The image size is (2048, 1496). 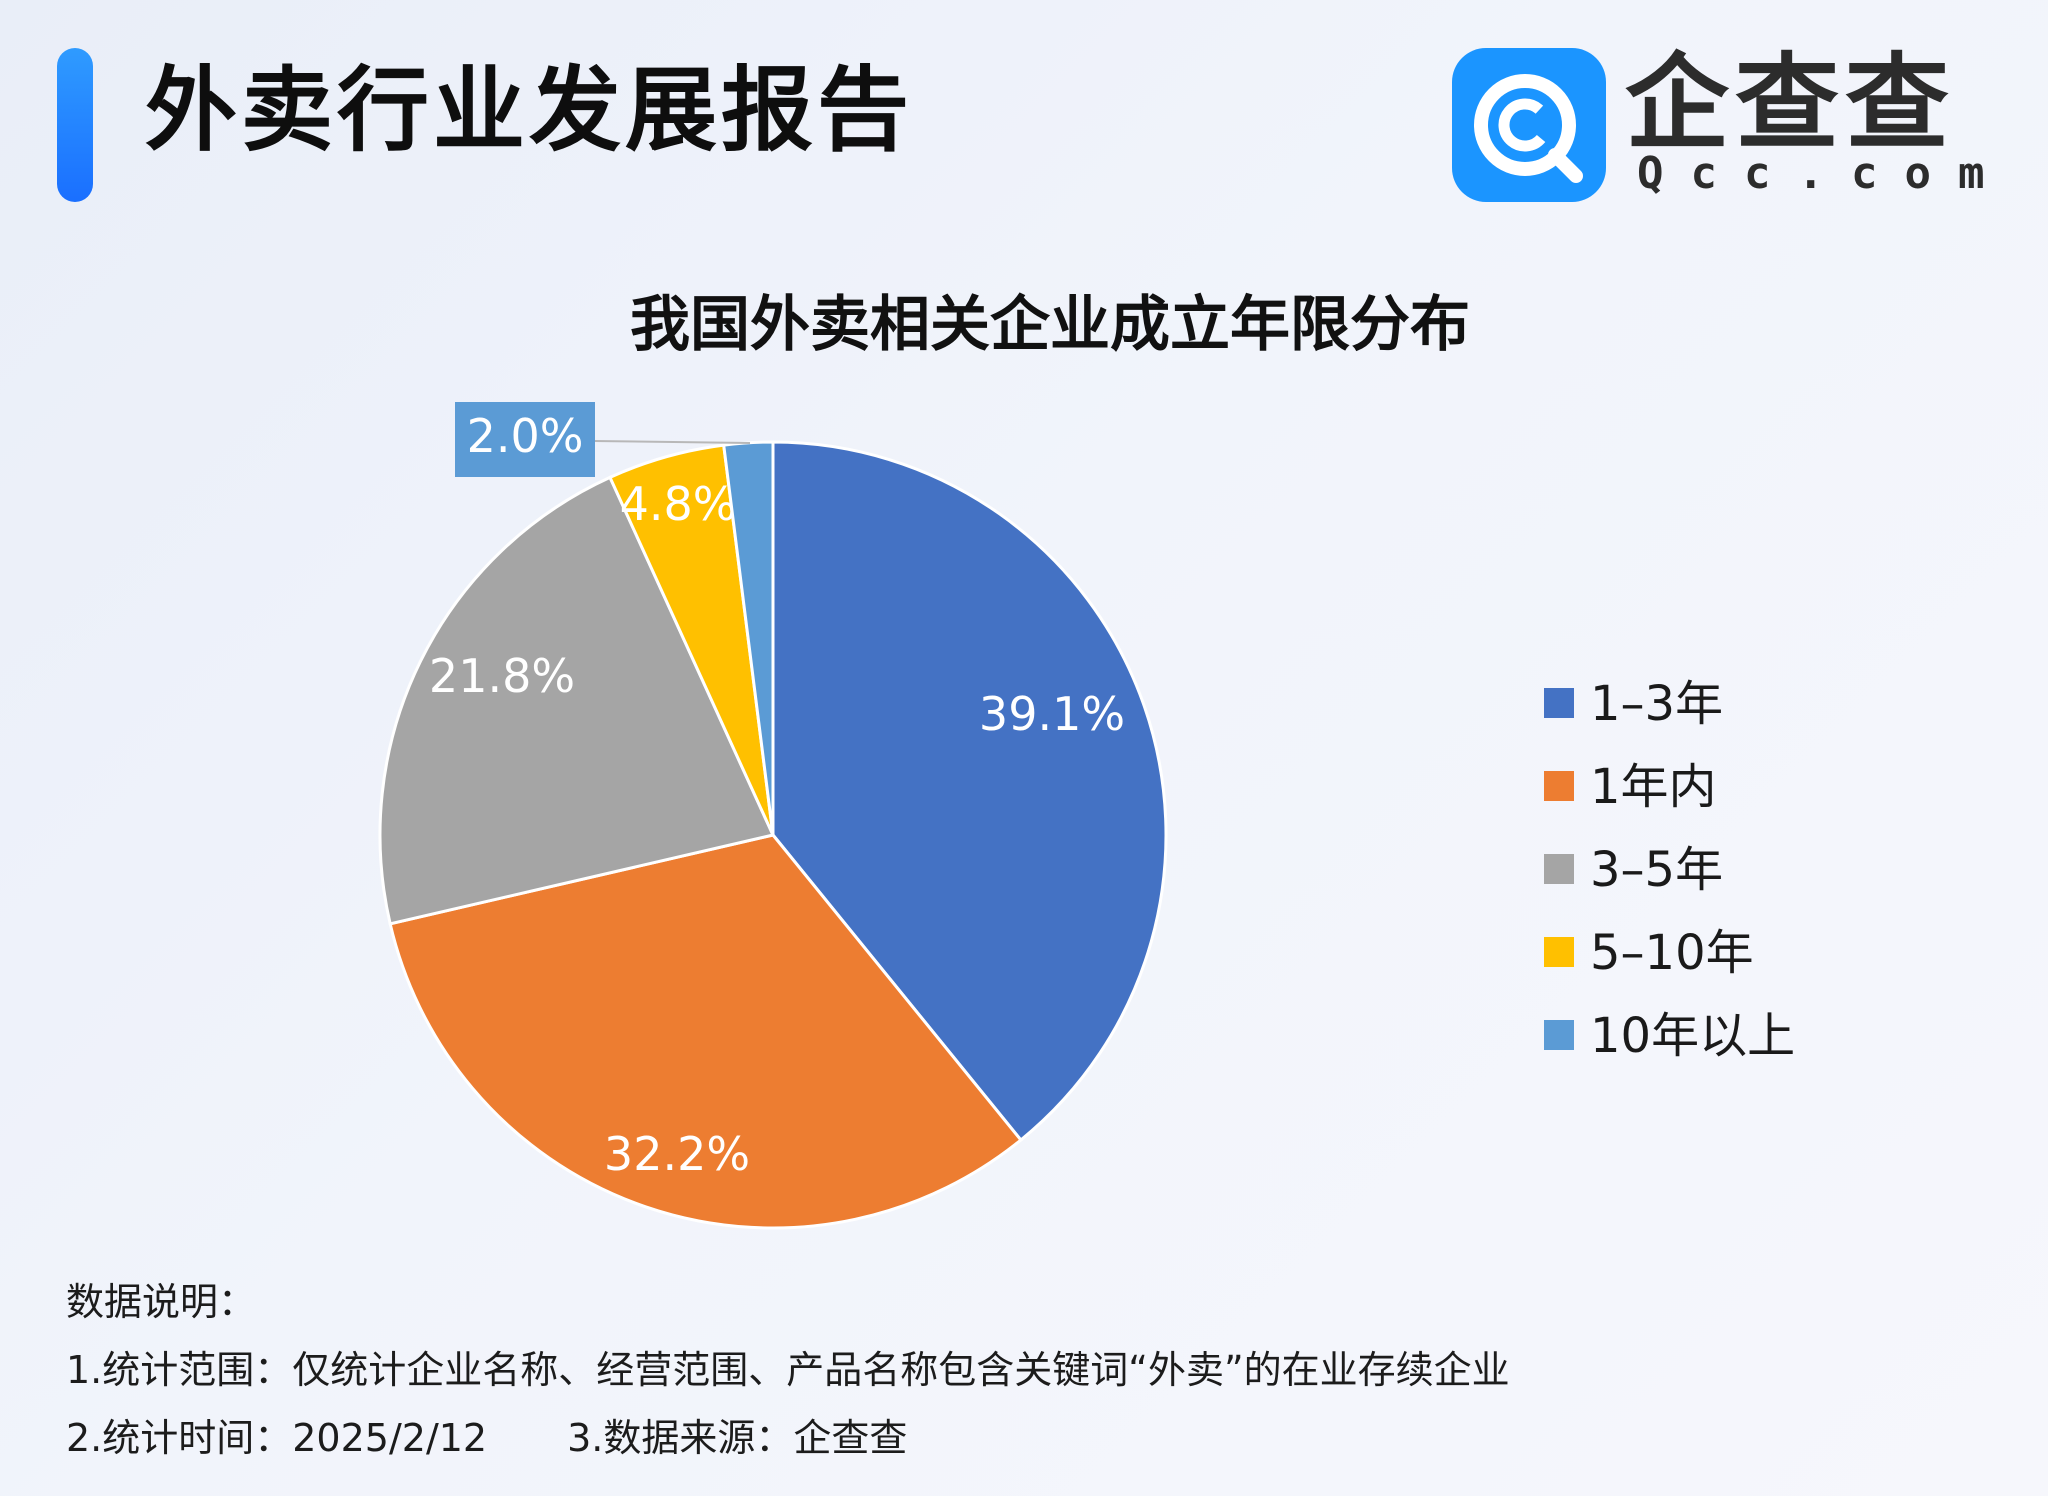 I want to click on legend-label: 1年内, so click(x=1653, y=787).